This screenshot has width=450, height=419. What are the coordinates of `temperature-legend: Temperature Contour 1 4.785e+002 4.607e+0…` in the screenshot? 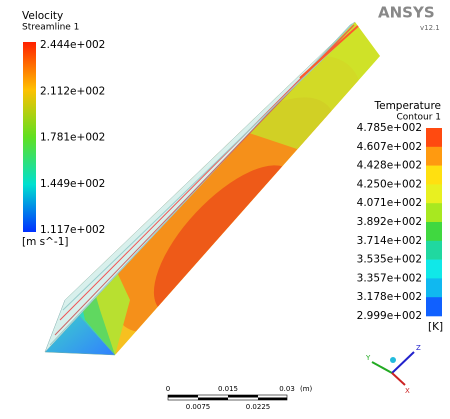 It's located at (400, 216).